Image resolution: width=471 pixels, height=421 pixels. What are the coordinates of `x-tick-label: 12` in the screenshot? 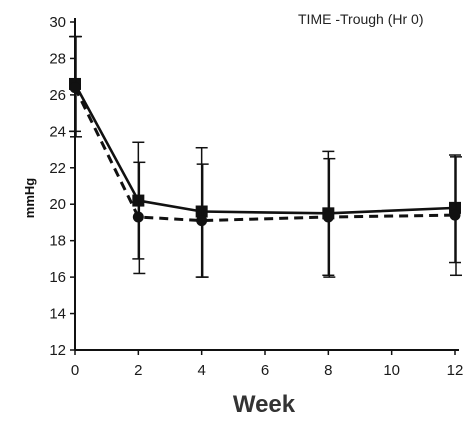 It's located at (455, 370).